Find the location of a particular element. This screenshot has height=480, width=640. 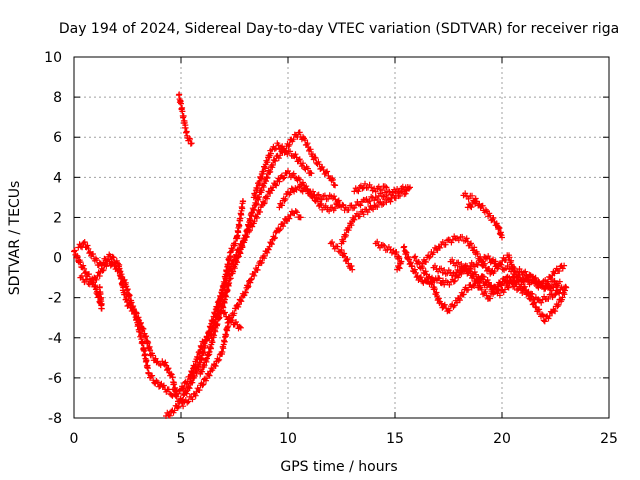

y-tick-label: 8 is located at coordinates (57, 98).